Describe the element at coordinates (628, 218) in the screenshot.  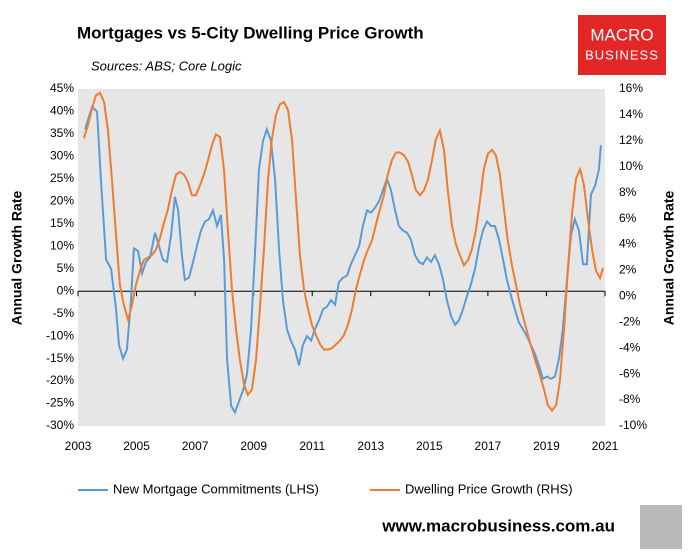
I see `y2-tick-label: 6%` at that location.